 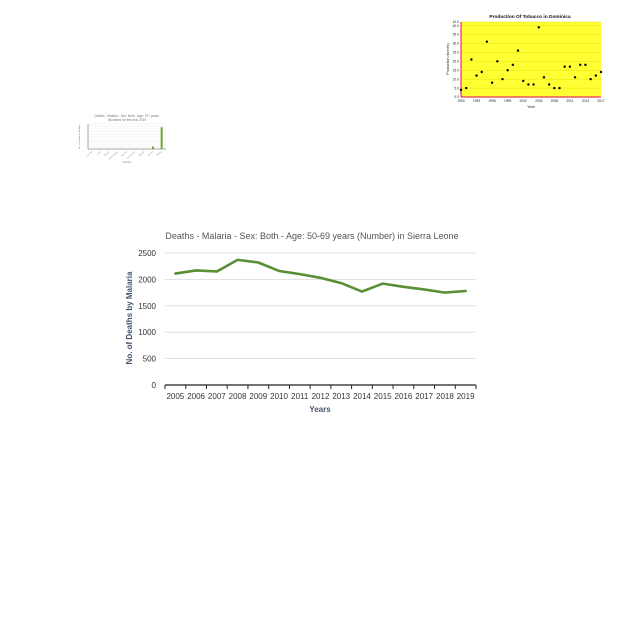 What do you see at coordinates (142, 154) in the screenshot?
I see `malaria-70plus-x-tick-label: Uganda` at bounding box center [142, 154].